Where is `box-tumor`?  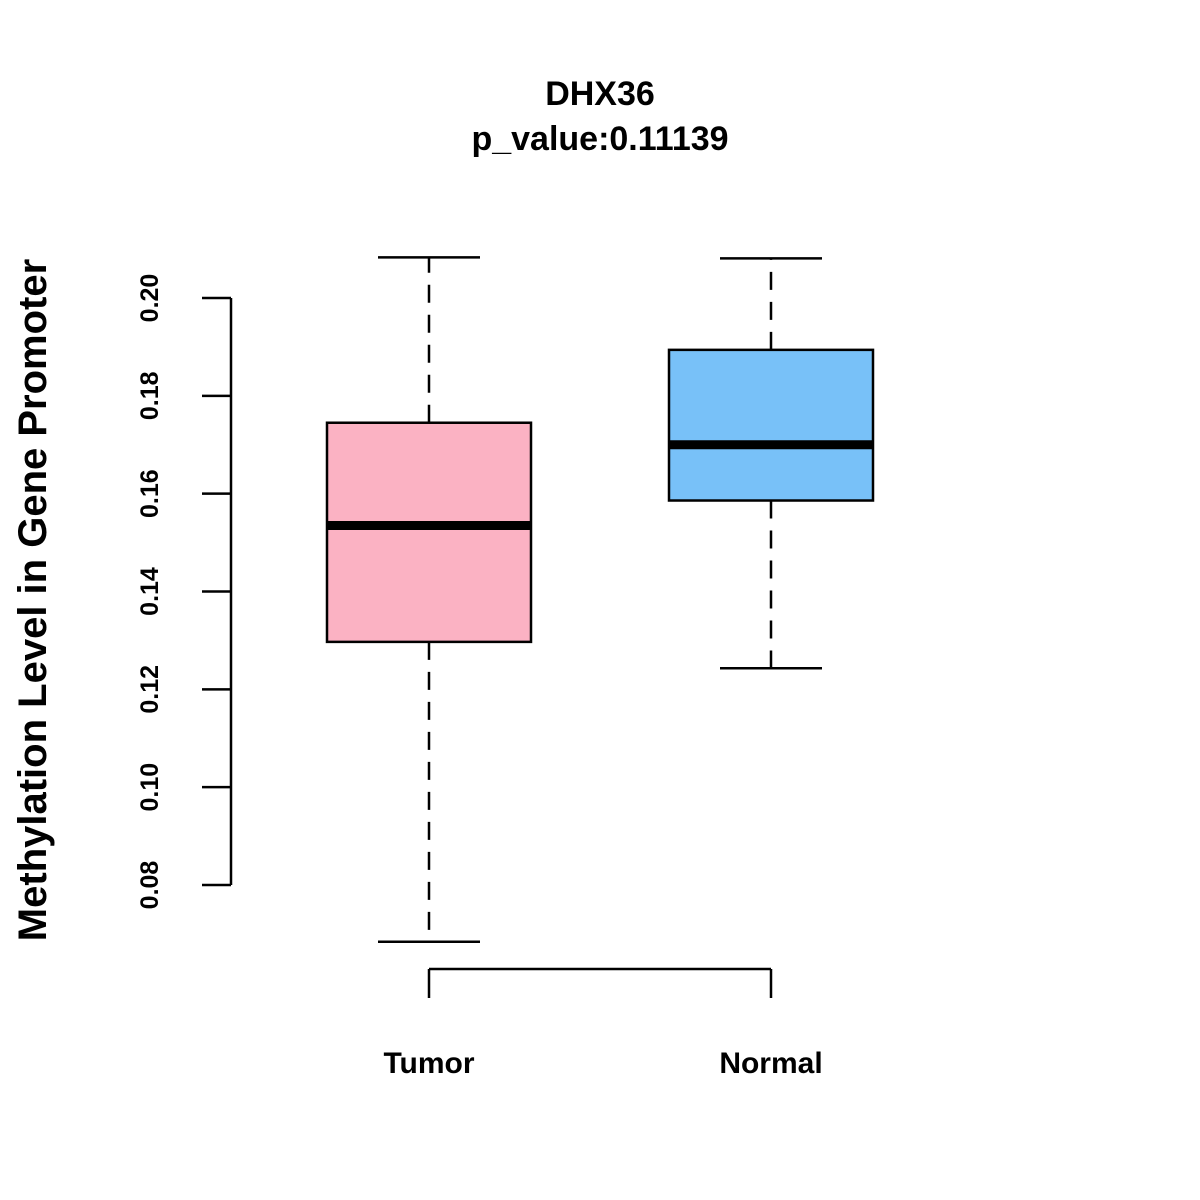 box-tumor is located at coordinates (429, 599).